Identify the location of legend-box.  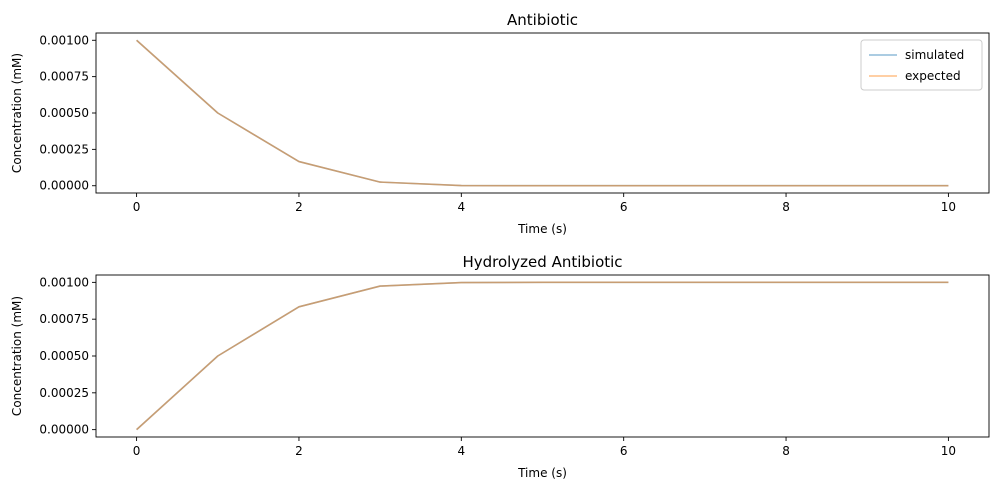
(921, 65).